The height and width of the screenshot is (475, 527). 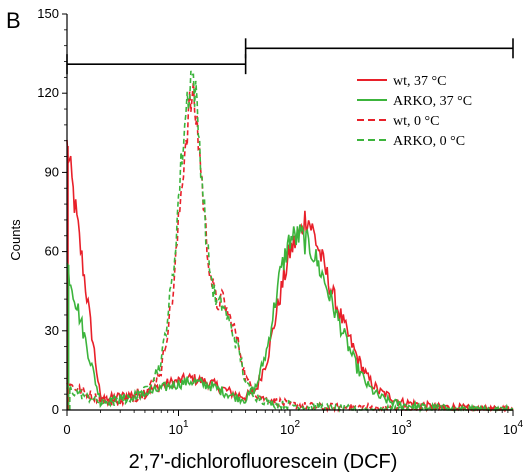 I want to click on y-tick-label: 90, so click(x=52, y=171).